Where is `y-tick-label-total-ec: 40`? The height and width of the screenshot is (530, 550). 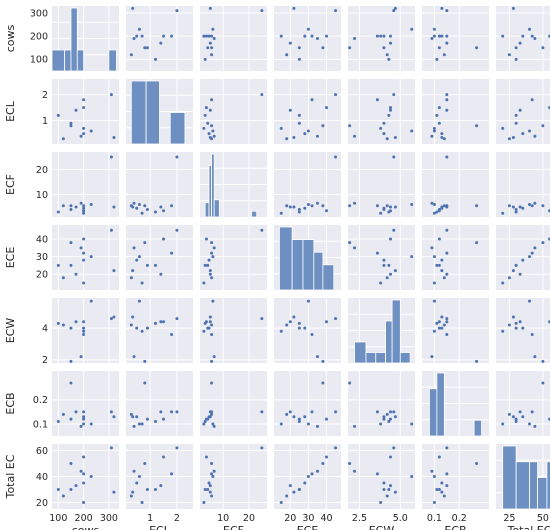
y-tick-label-total-ec: 40 is located at coordinates (42, 477).